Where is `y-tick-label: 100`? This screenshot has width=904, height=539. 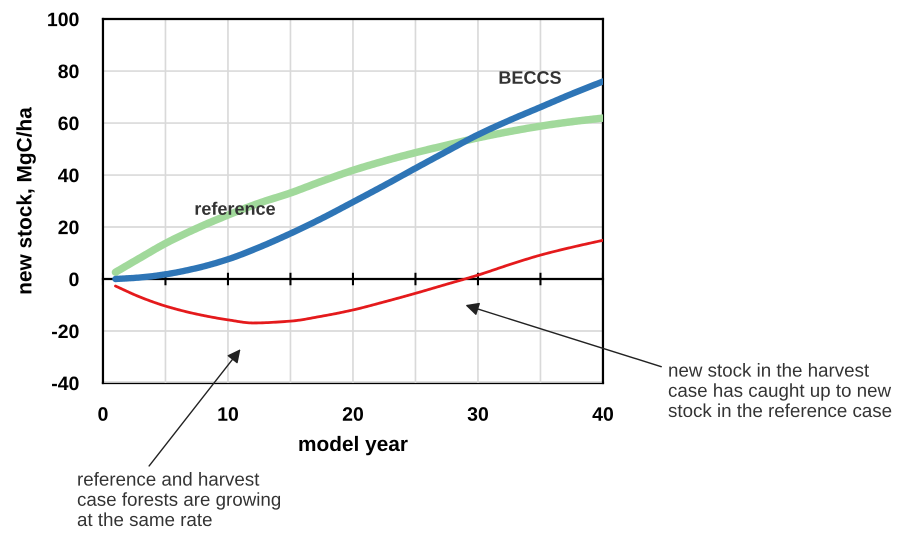
y-tick-label: 100 is located at coordinates (63, 19).